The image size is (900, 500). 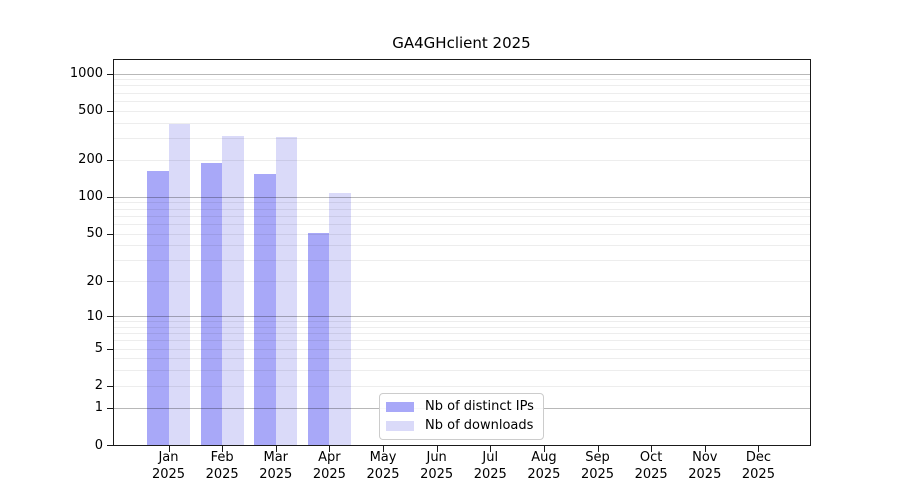 I want to click on y-tick-label: 100, so click(x=90, y=197).